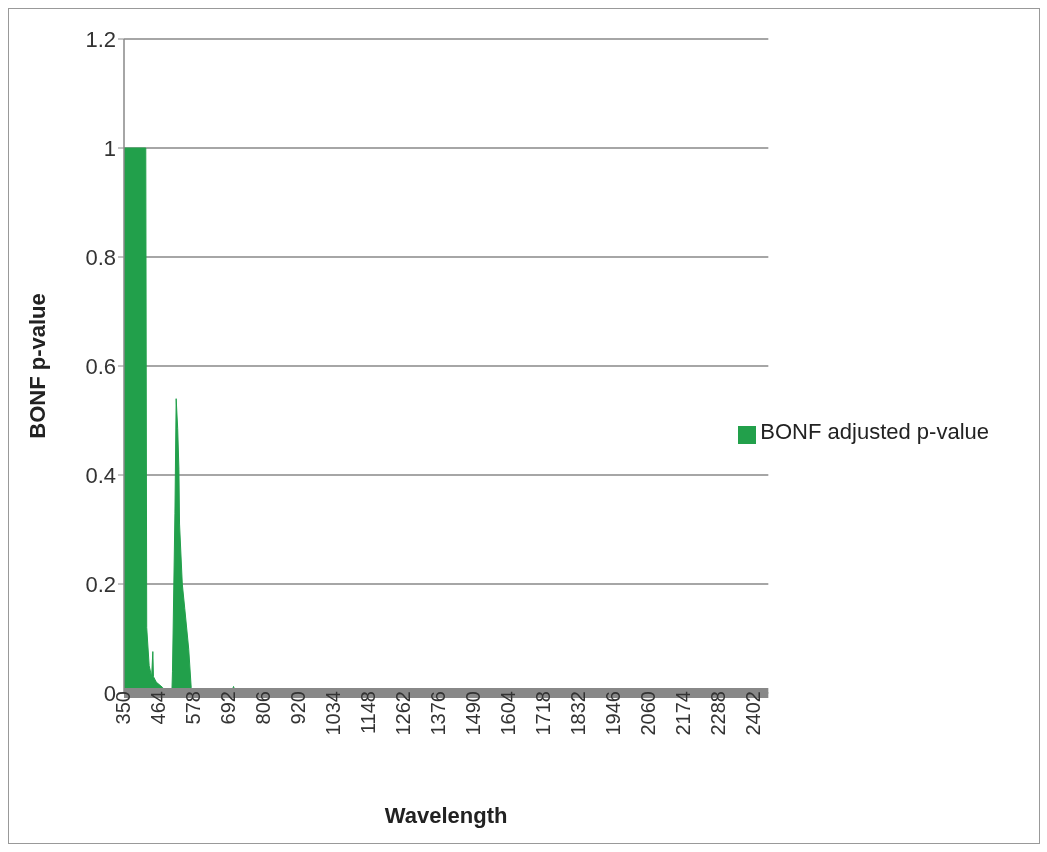  What do you see at coordinates (333, 713) in the screenshot?
I see `x-tick-label: 1034` at bounding box center [333, 713].